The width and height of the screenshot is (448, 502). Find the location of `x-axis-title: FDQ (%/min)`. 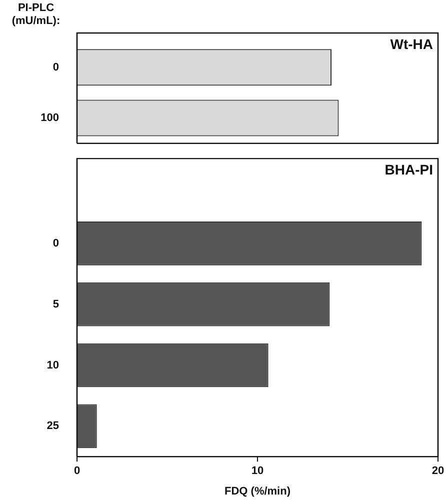

x-axis-title: FDQ (%/min) is located at coordinates (257, 491).